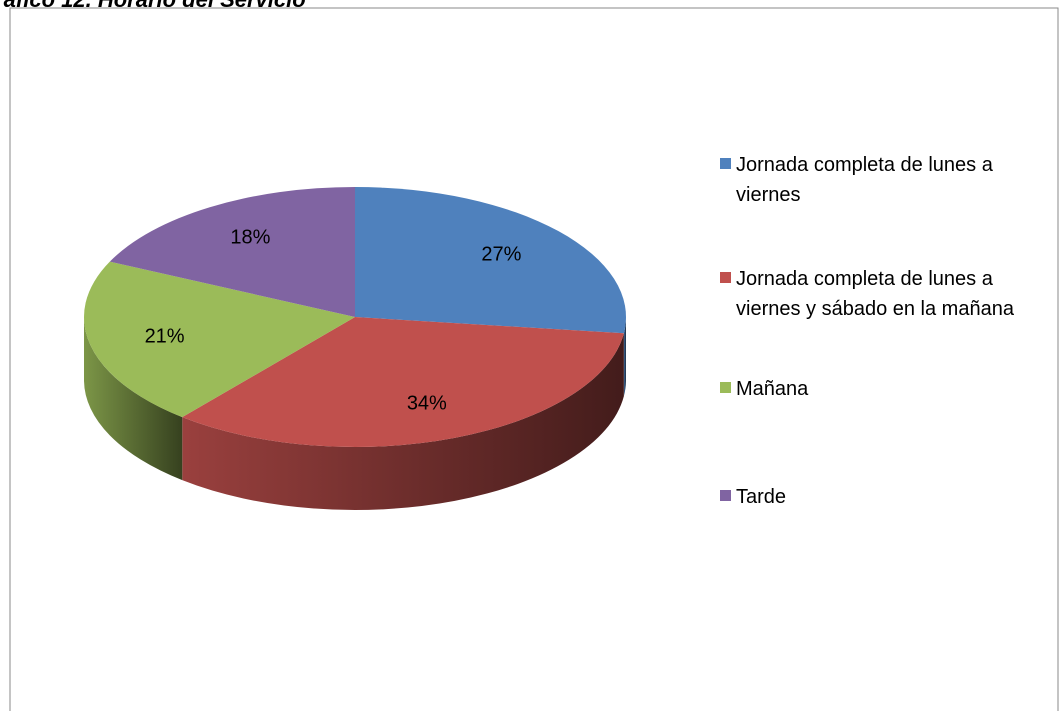 This screenshot has height=711, width=1061. What do you see at coordinates (772, 389) in the screenshot?
I see `legend-label: Mañana` at bounding box center [772, 389].